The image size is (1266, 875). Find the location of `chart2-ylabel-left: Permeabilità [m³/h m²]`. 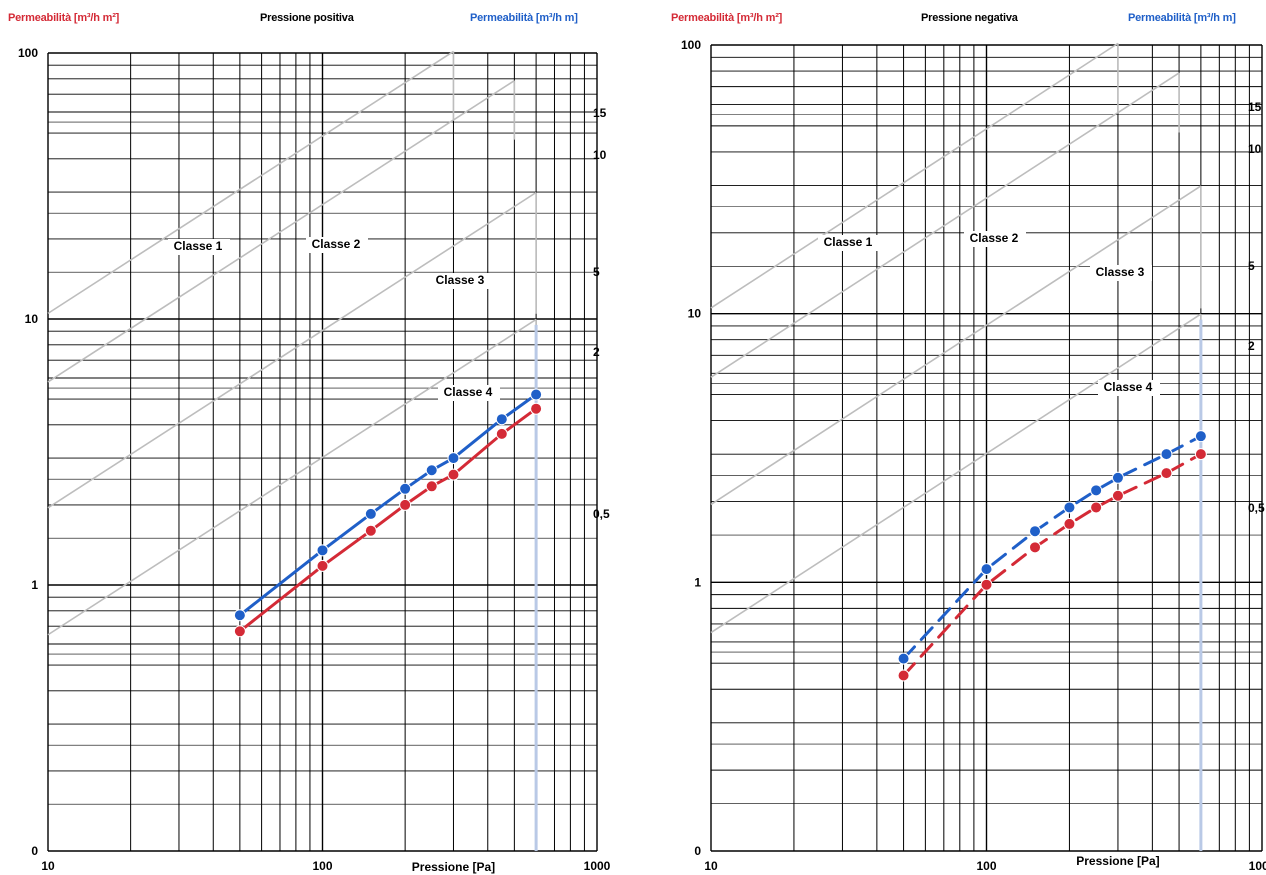

chart2-ylabel-left: Permeabilità [m³/h m²] is located at coordinates (727, 18).